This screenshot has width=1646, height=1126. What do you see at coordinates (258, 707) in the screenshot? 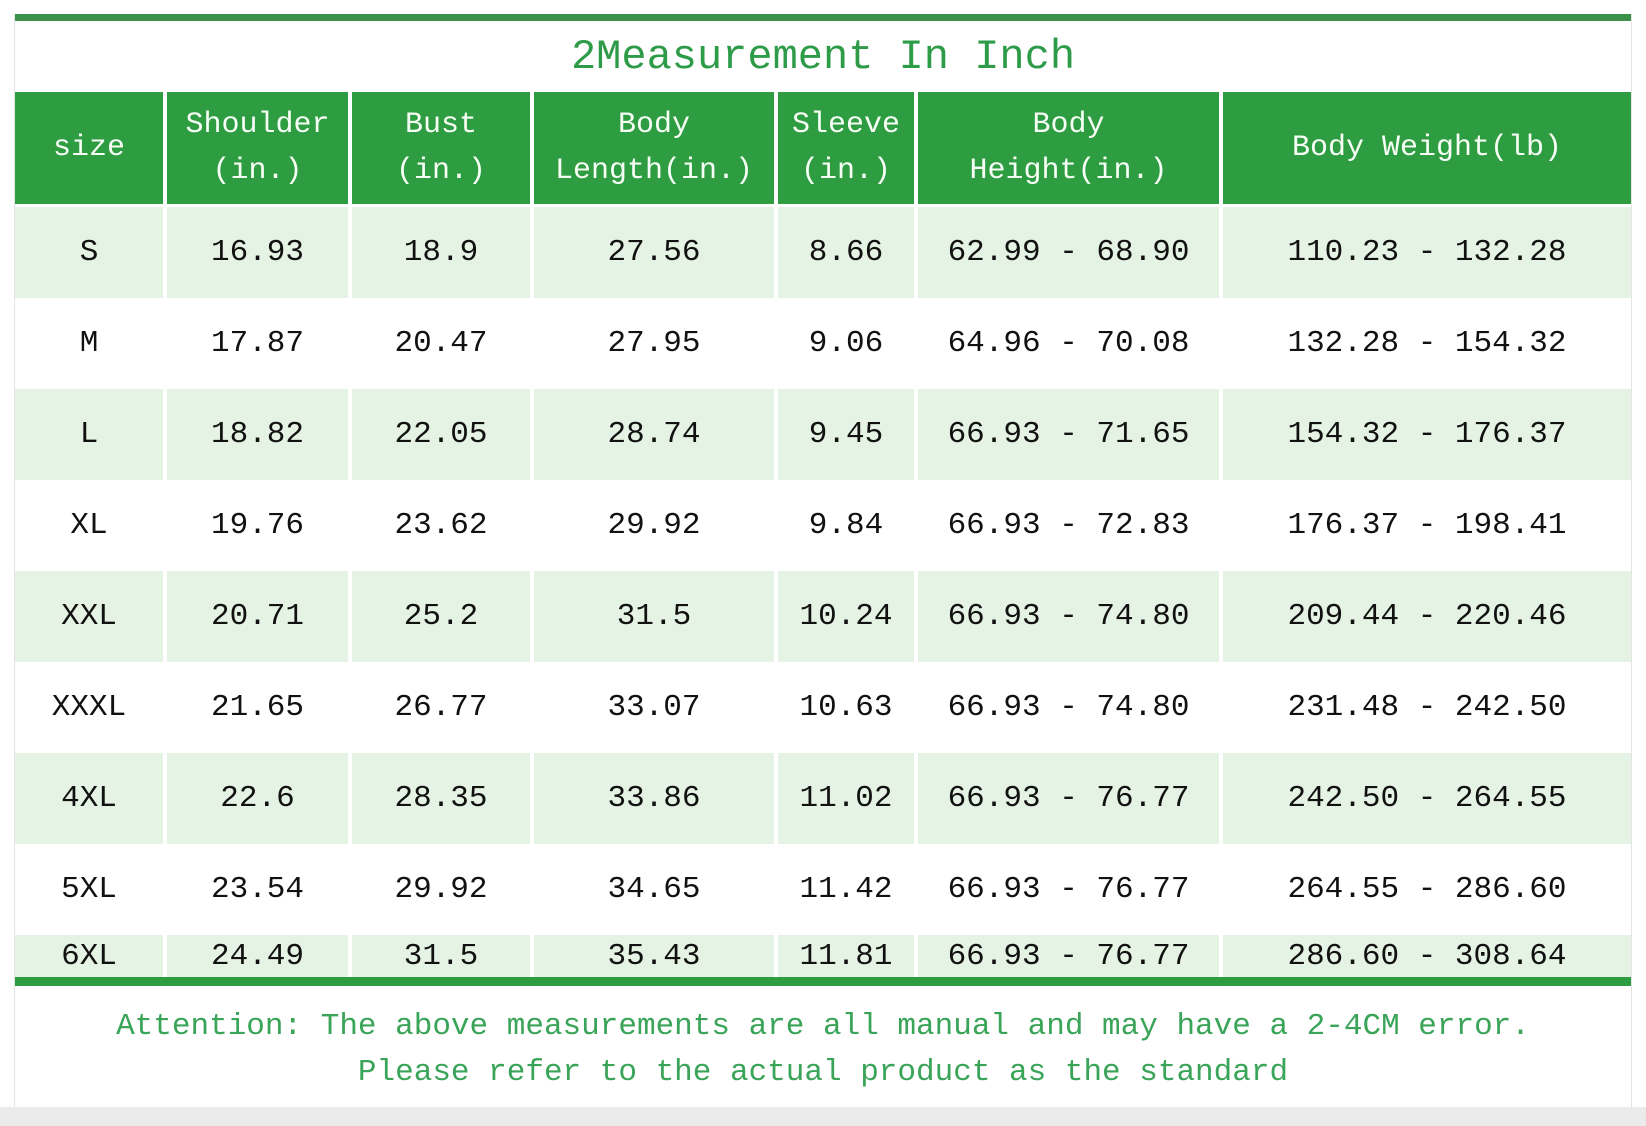
I see `cell-shoulder: 21.65` at bounding box center [258, 707].